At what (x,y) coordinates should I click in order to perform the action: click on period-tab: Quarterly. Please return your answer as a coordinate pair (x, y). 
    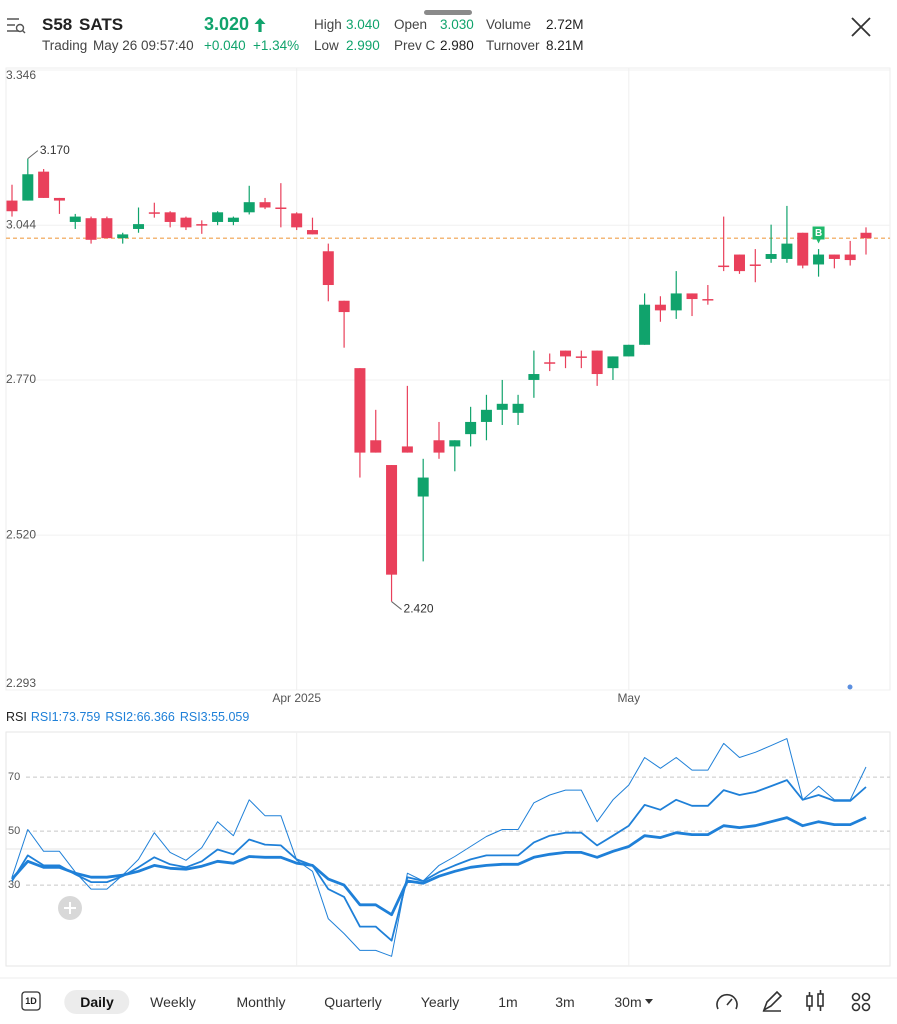
    Looking at the image, I should click on (353, 1002).